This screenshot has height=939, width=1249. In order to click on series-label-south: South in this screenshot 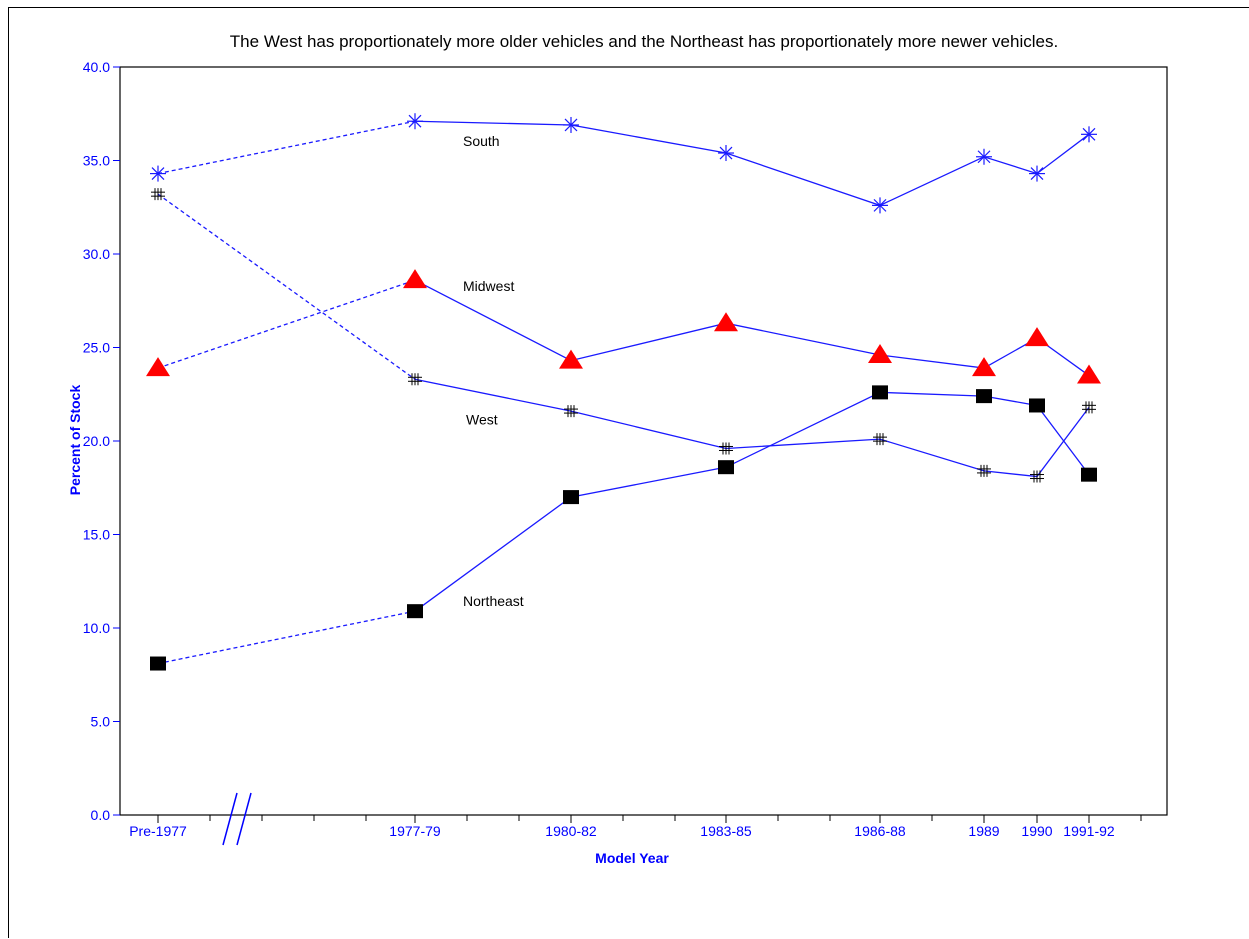, I will do `click(481, 141)`.